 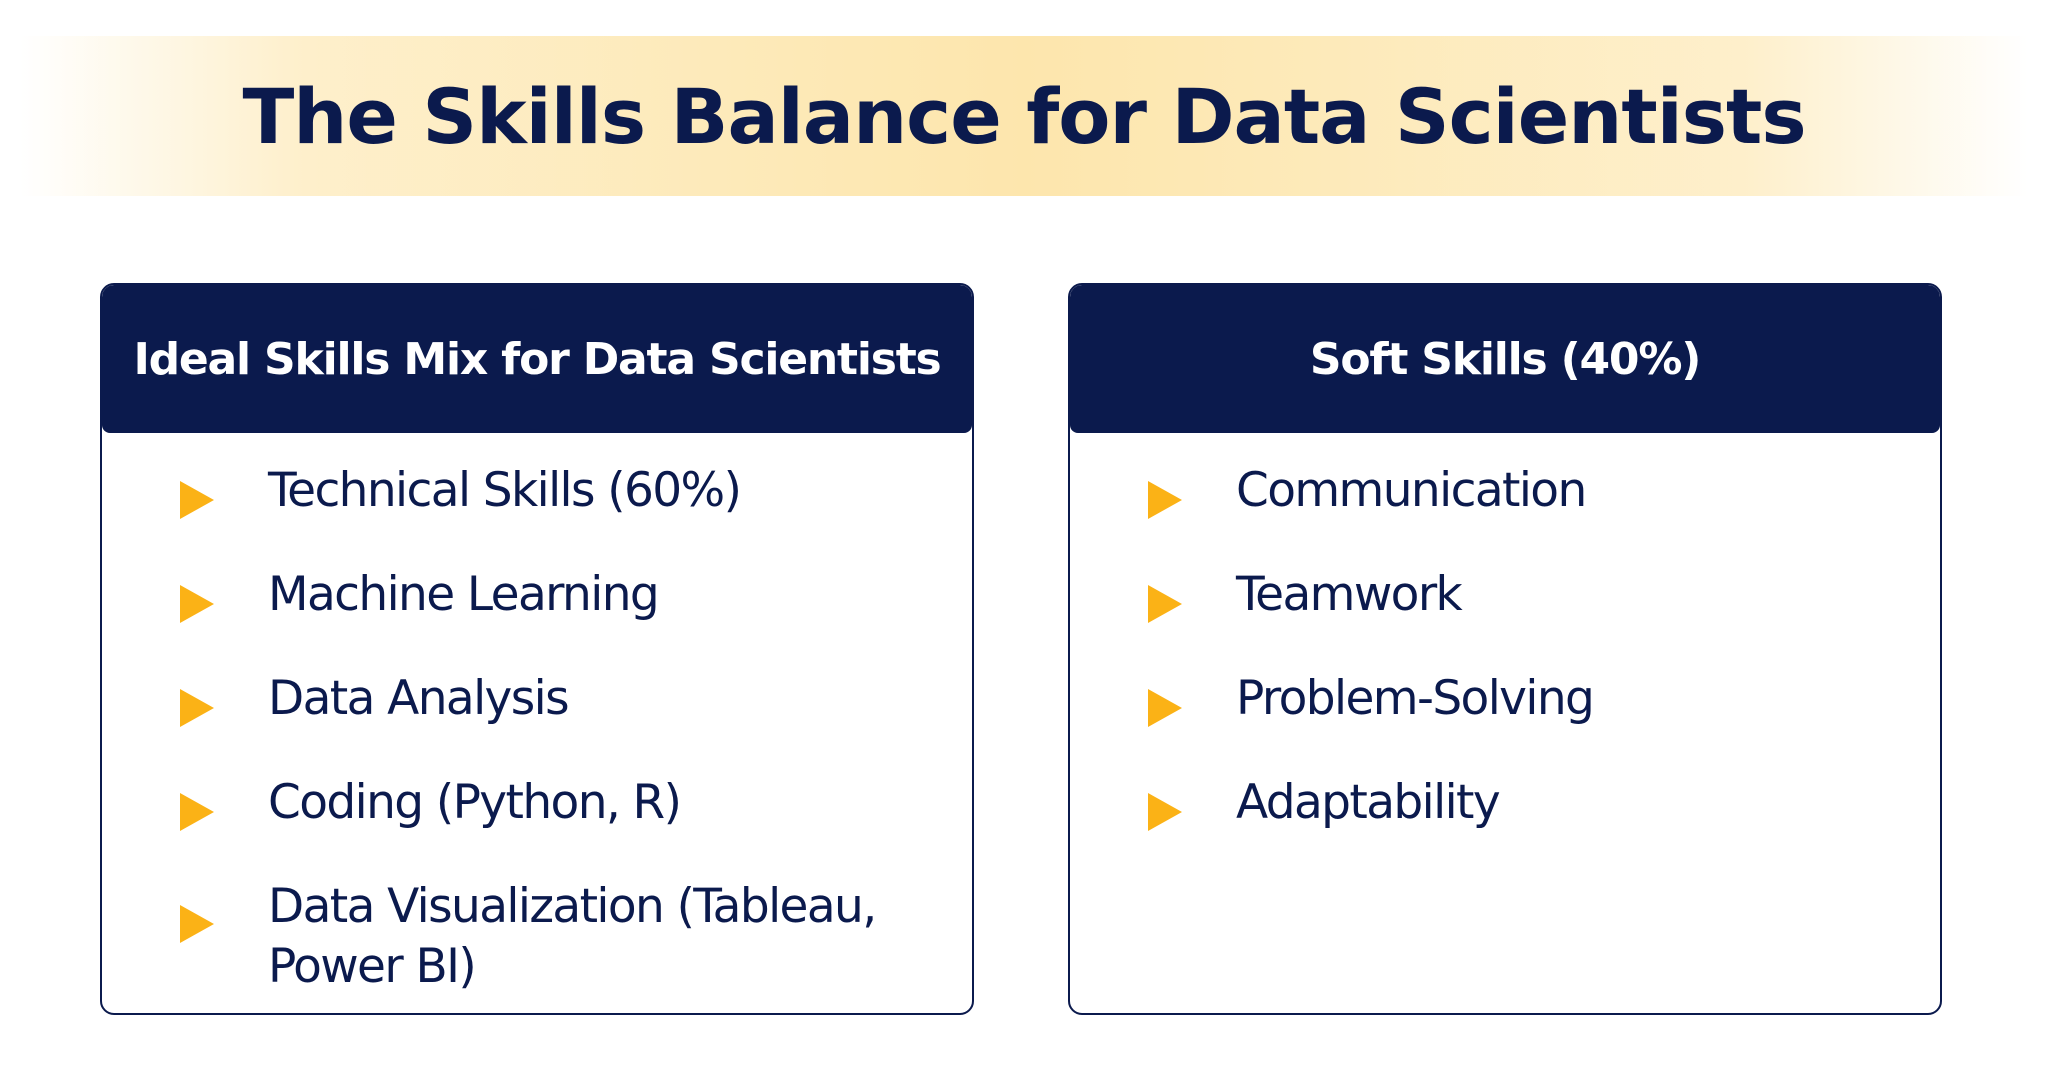 What do you see at coordinates (505, 490) in the screenshot?
I see `list-item-label: Technical Skills (60%)` at bounding box center [505, 490].